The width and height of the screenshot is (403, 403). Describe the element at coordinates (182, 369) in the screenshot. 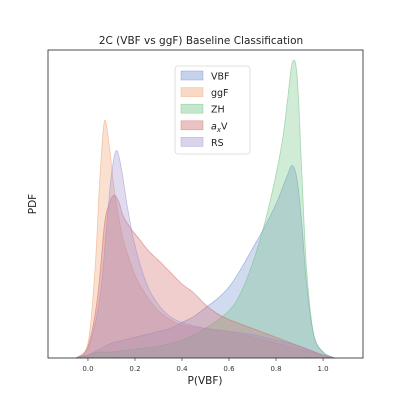

I see `x-tick-label: 0.4` at that location.